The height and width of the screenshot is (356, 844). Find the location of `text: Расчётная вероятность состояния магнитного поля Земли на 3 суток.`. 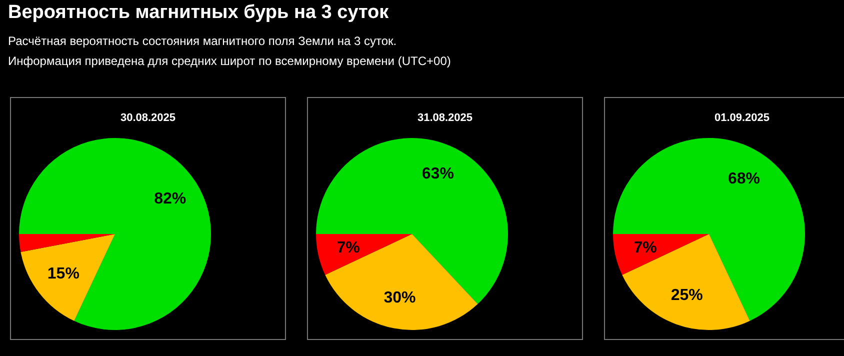

text: Расчётная вероятность состояния магнитного поля Земли на 3 суток. is located at coordinates (203, 41).